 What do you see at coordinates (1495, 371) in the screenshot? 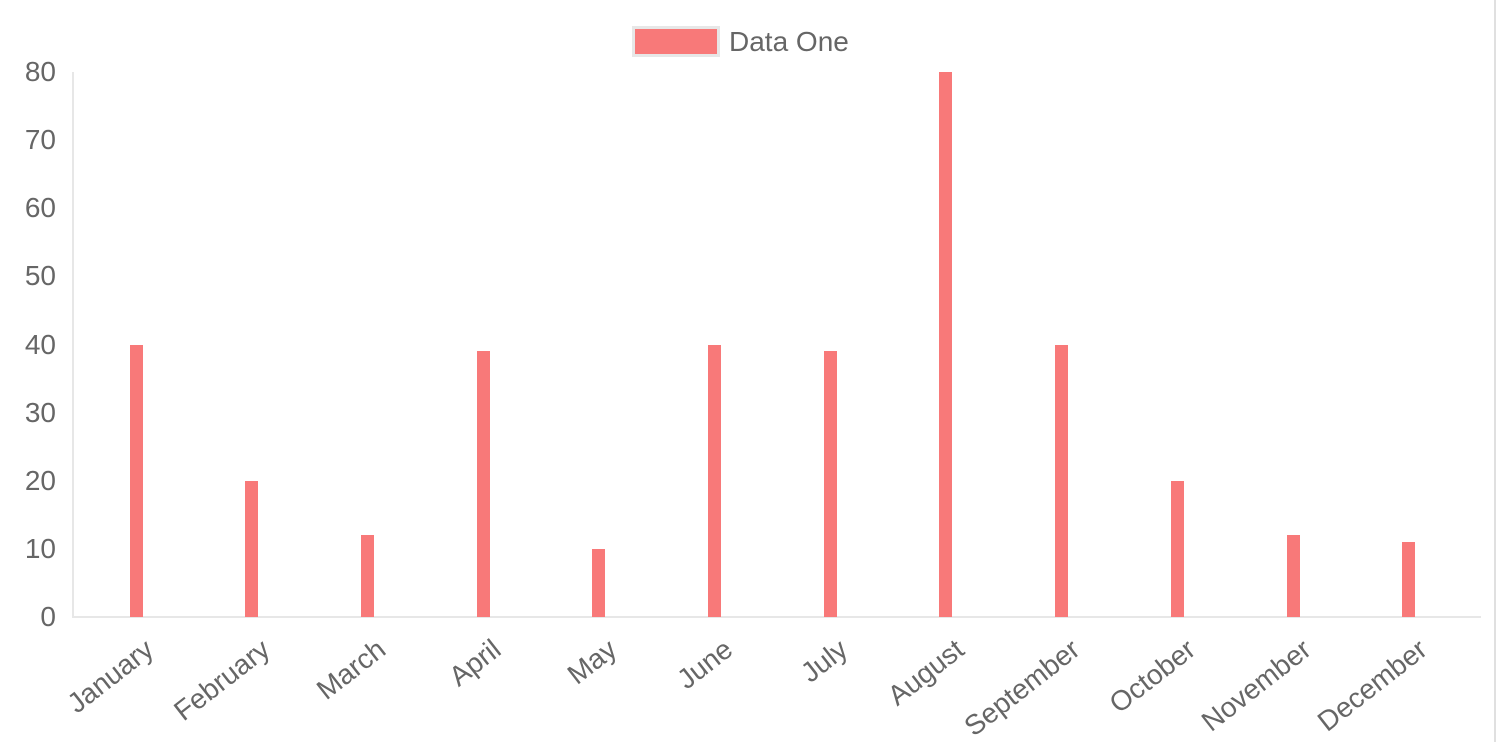
I see `page-right-border` at bounding box center [1495, 371].